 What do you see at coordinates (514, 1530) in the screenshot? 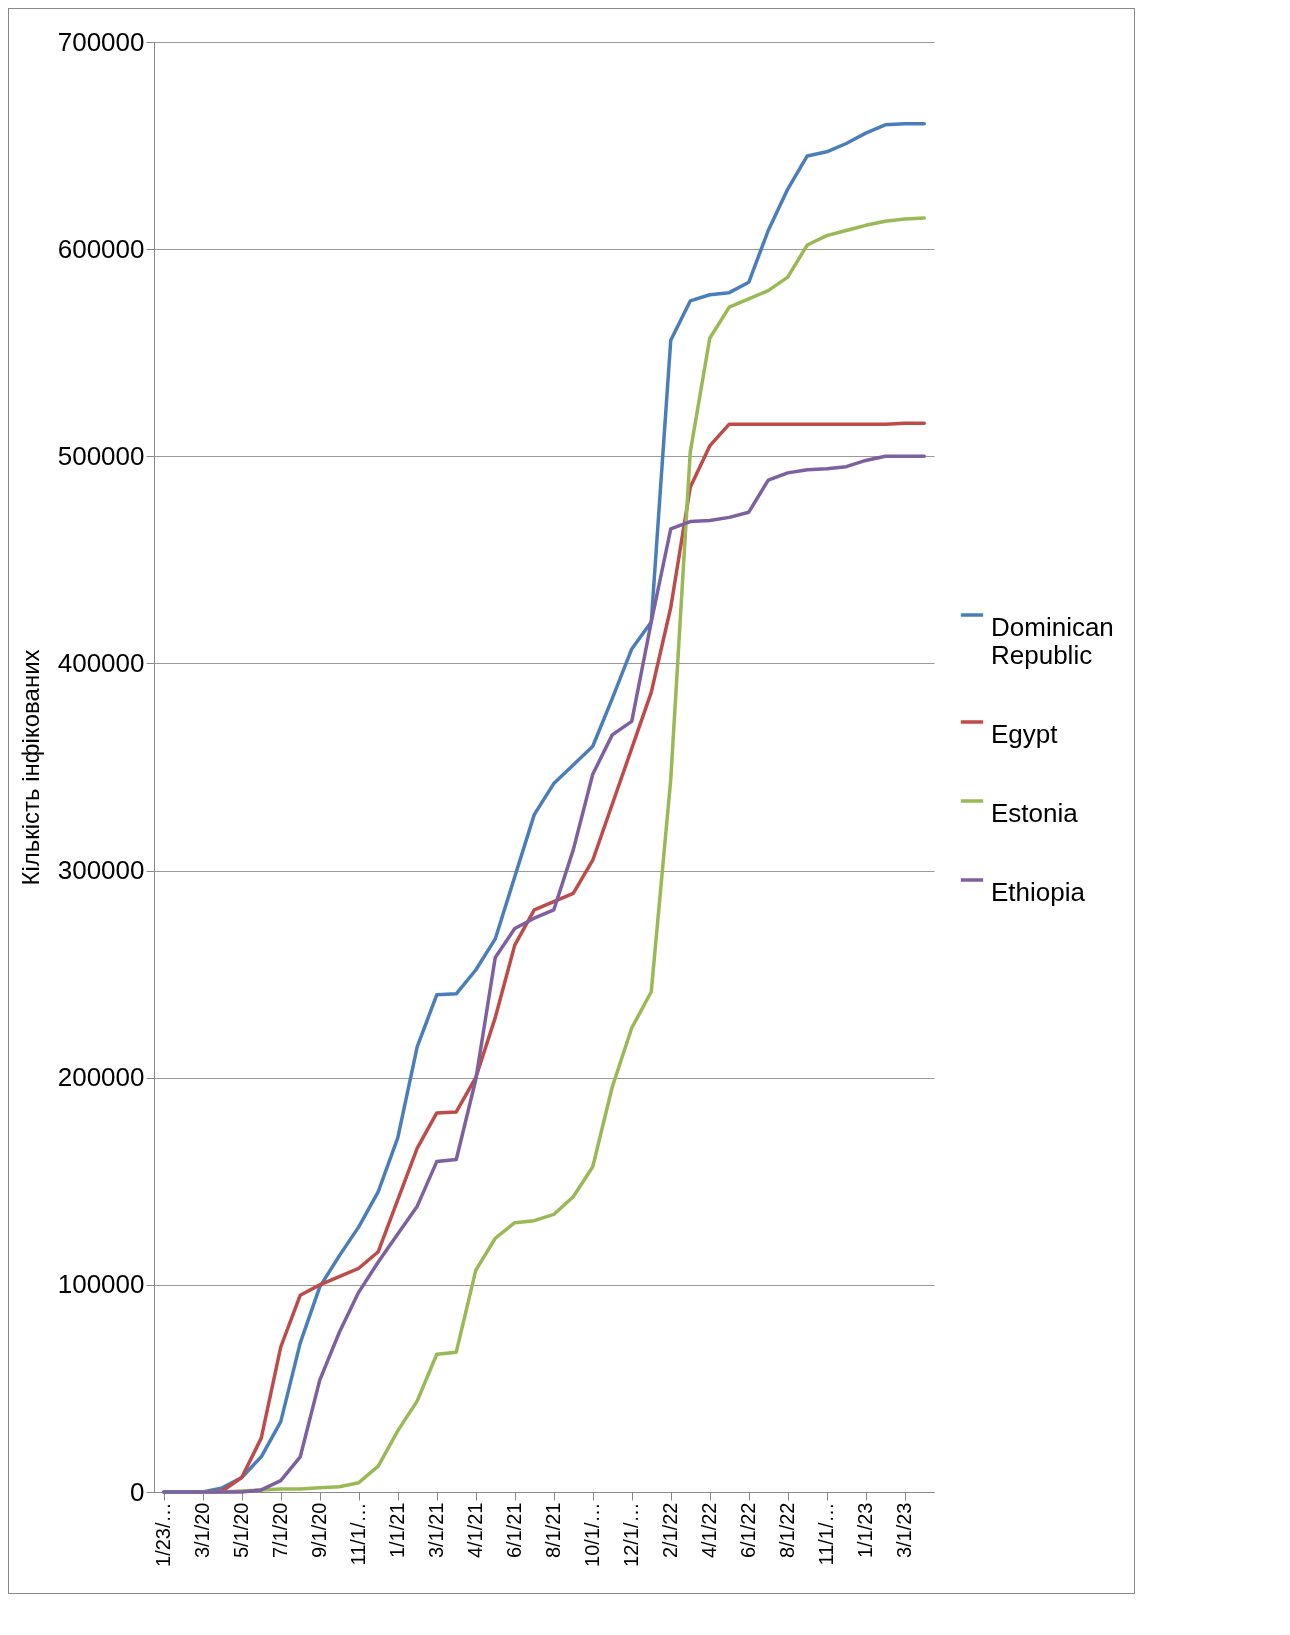
I see `x-tick-label: 6/1/21` at bounding box center [514, 1530].